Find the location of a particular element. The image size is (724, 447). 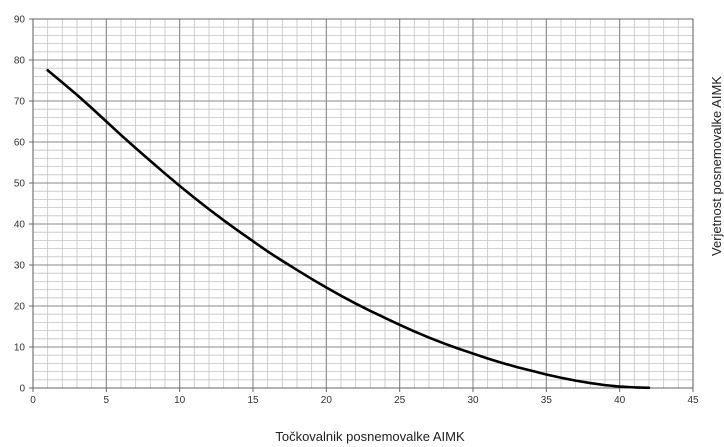

x-tick-label: 30 is located at coordinates (473, 400).